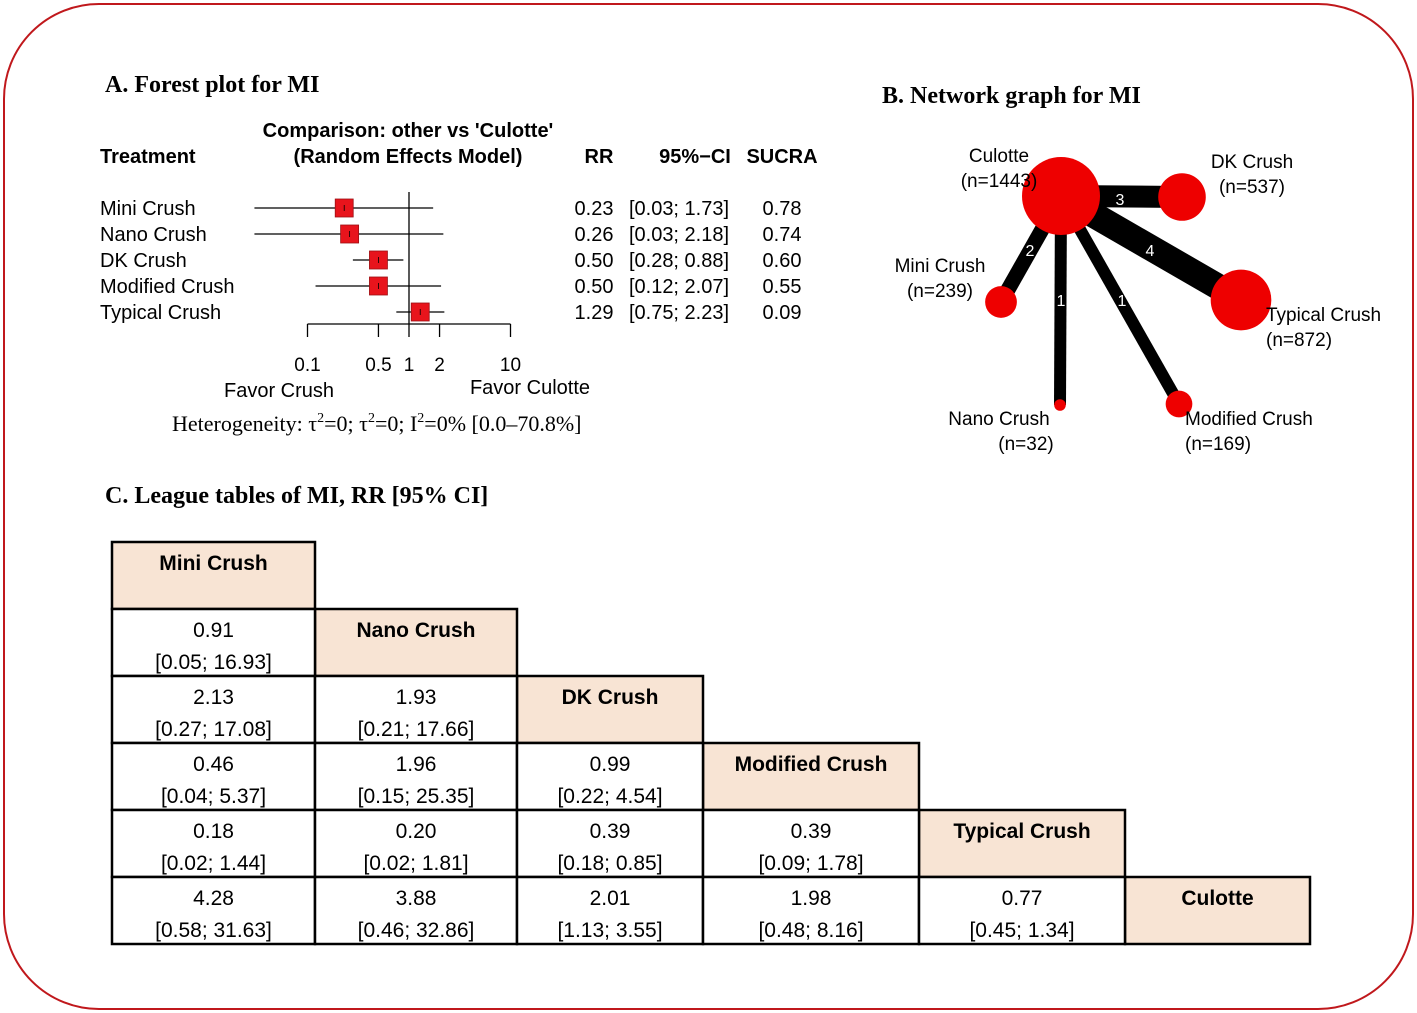 Image resolution: width=1417 pixels, height=1013 pixels. What do you see at coordinates (148, 157) in the screenshot?
I see `forest-header-treatment: Treatment` at bounding box center [148, 157].